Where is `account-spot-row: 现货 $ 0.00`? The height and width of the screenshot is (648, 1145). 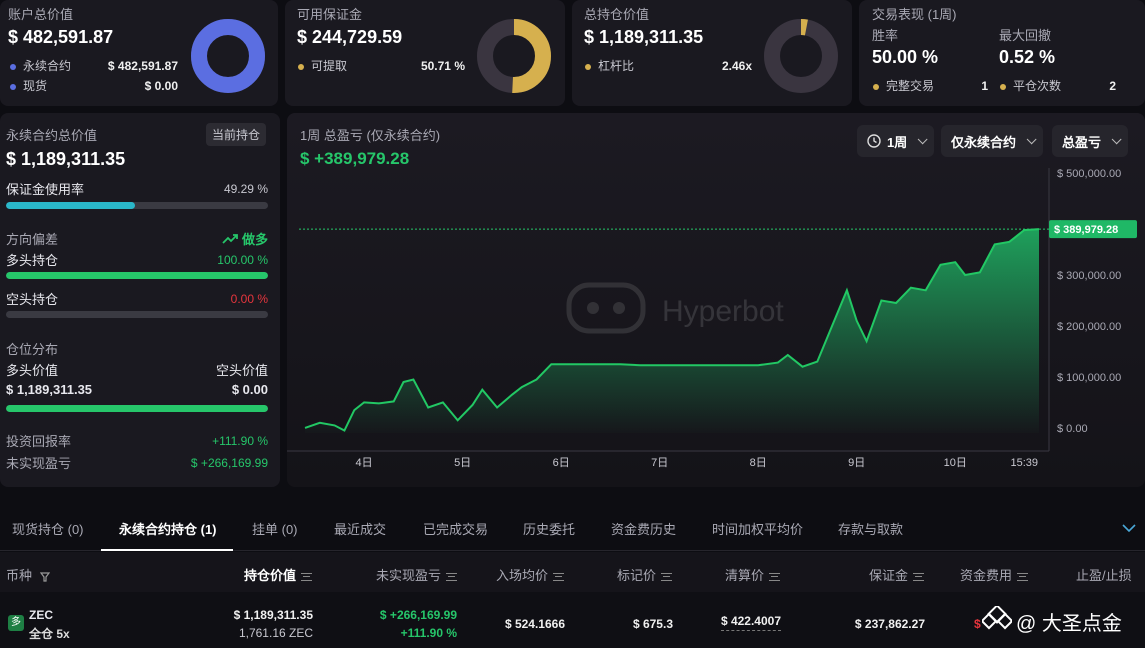
account-spot-row: 现货 $ 0.00 is located at coordinates (94, 85).